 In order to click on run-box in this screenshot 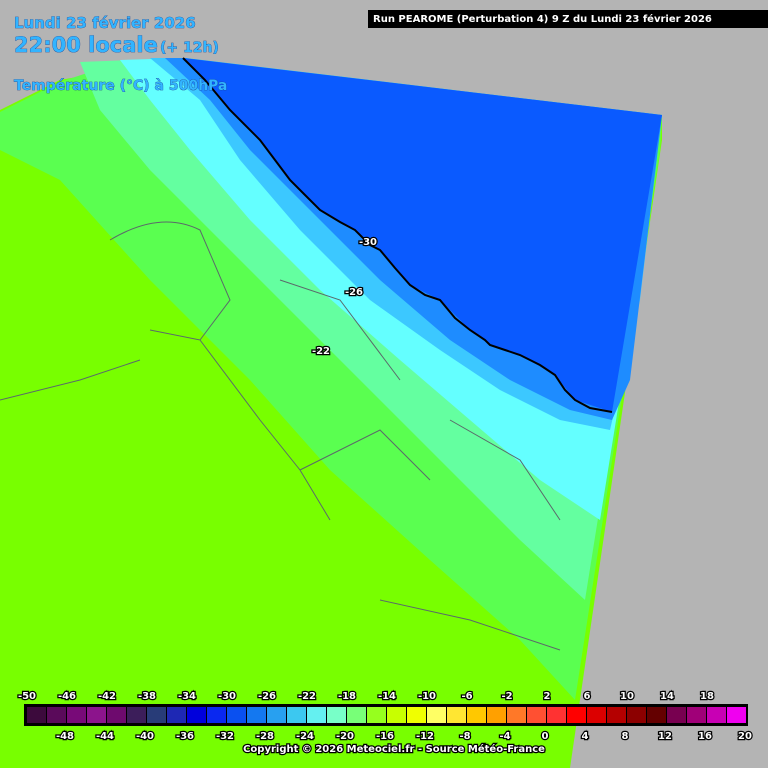, I will do `click(568, 19)`.